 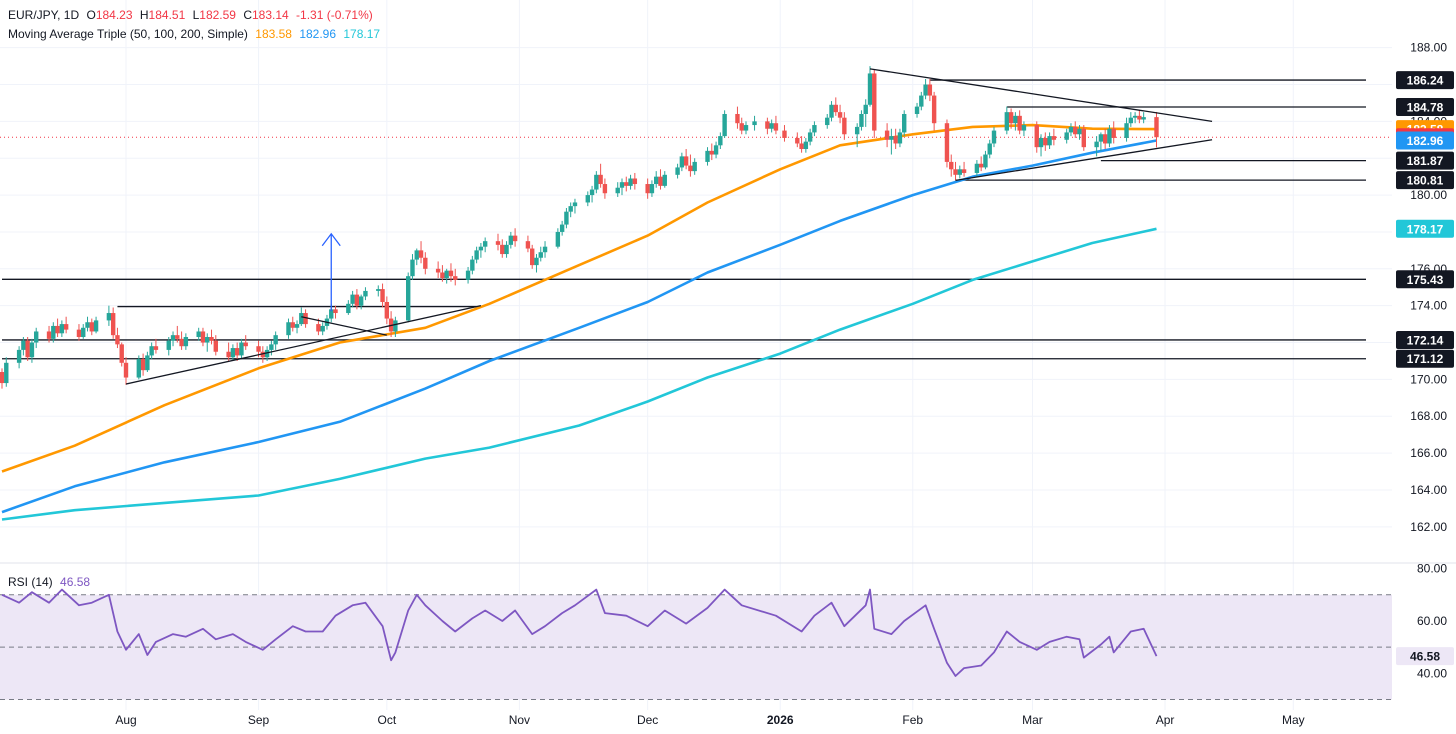 What do you see at coordinates (912, 720) in the screenshot?
I see `x-tick-label: Feb` at bounding box center [912, 720].